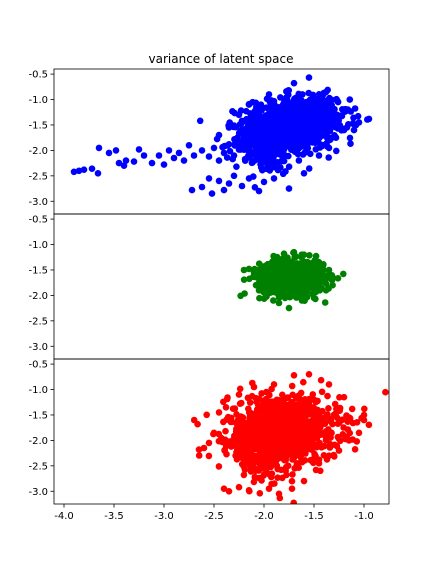 The image size is (432, 576). What do you see at coordinates (38, 441) in the screenshot?
I see `y-tick-label: -2.0` at bounding box center [38, 441].